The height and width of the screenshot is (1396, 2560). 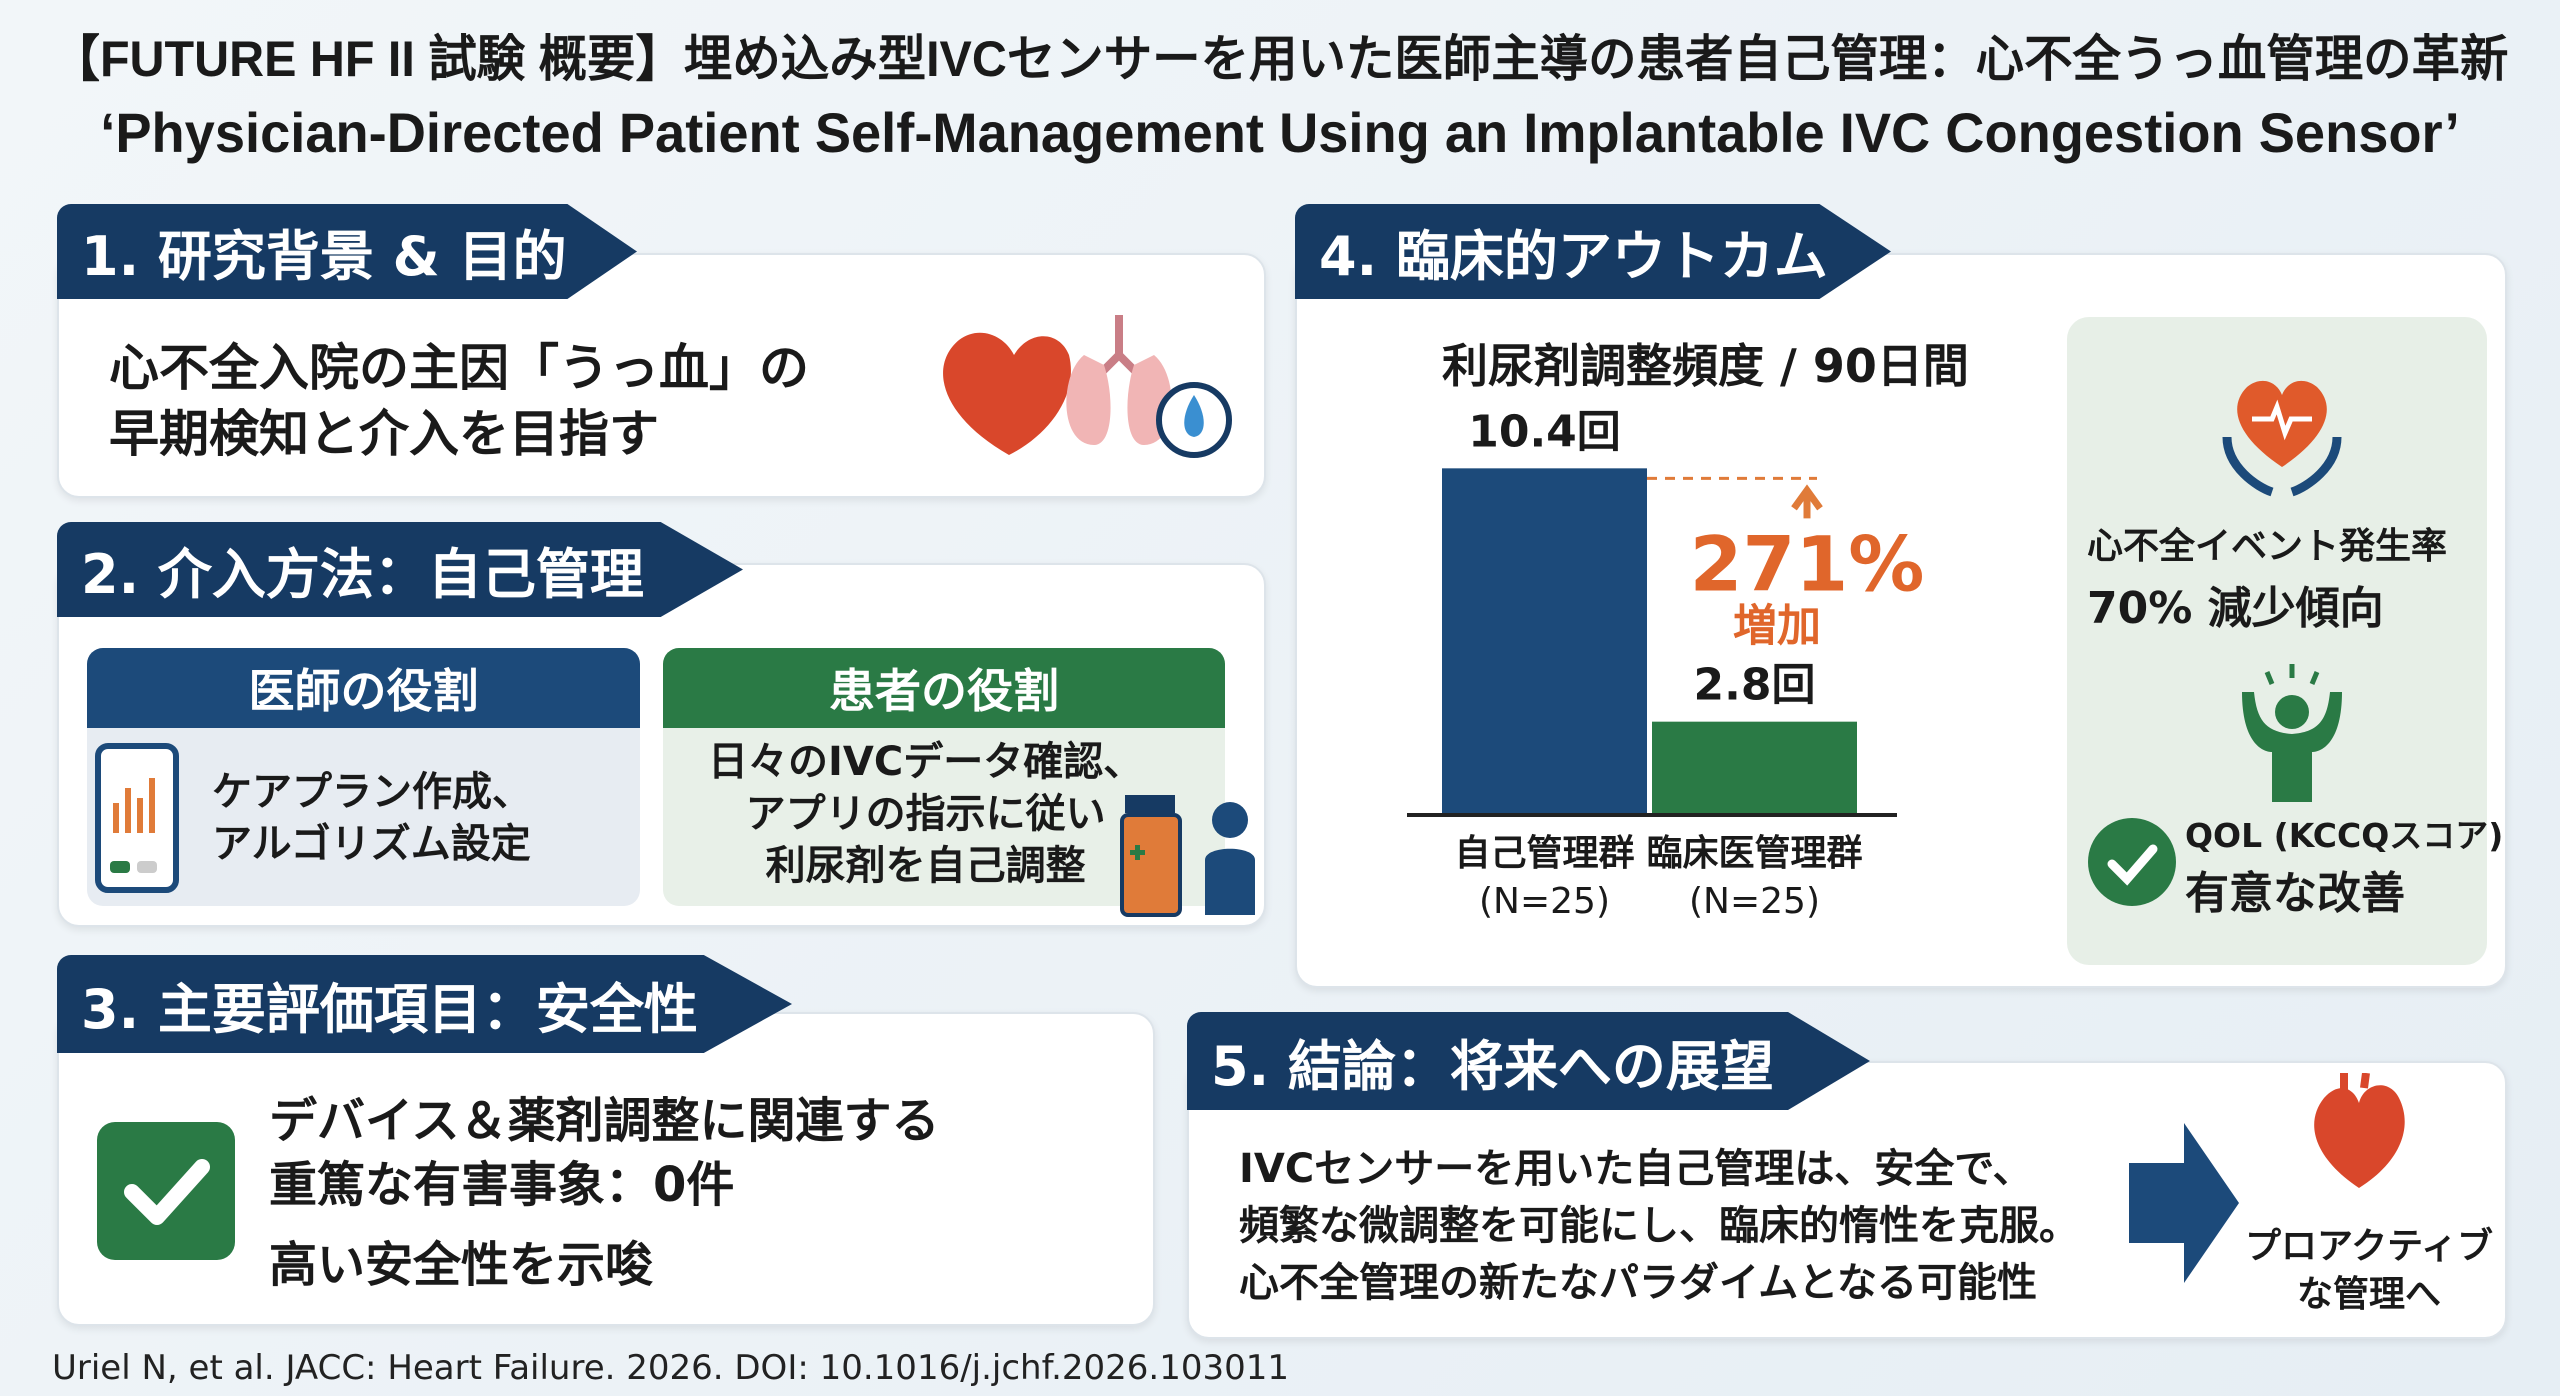 What do you see at coordinates (2292, 733) in the screenshot?
I see `cheering-person-icon` at bounding box center [2292, 733].